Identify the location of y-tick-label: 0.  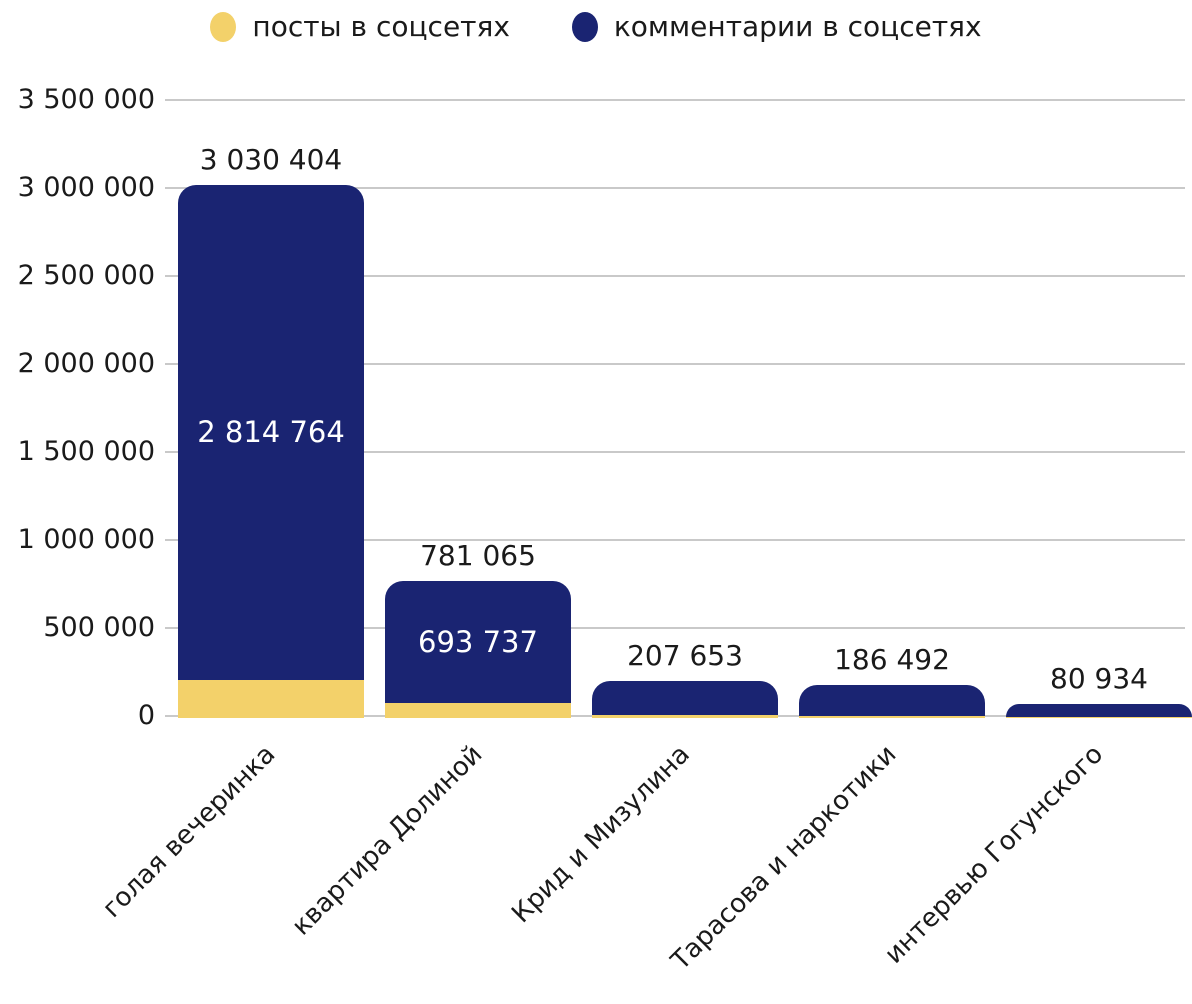
(146, 715).